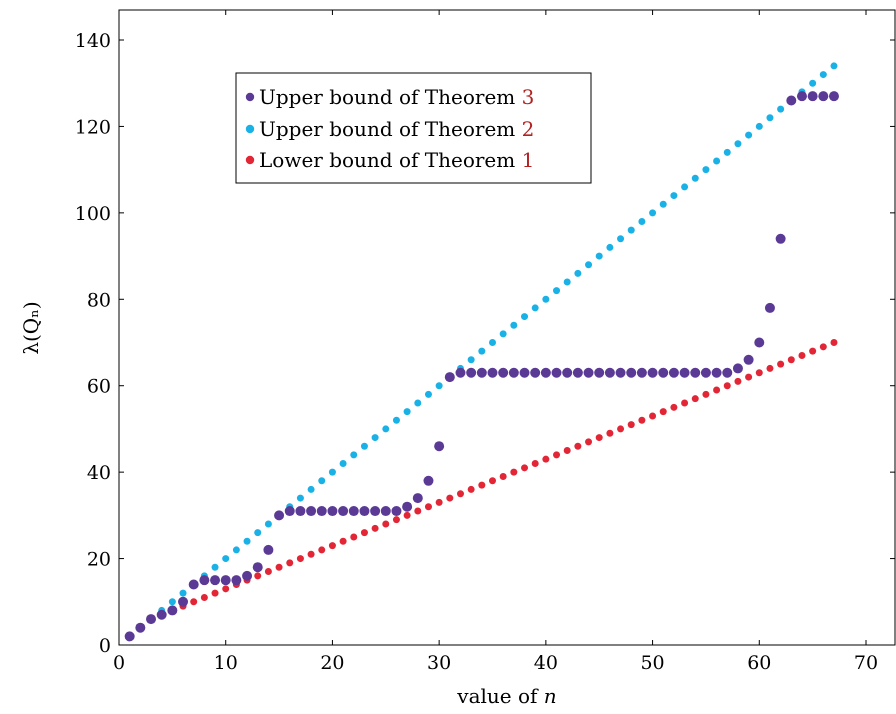 The height and width of the screenshot is (714, 896). What do you see at coordinates (31, 327) in the screenshot?
I see `y-axis-label: λ(Qₙ)` at bounding box center [31, 327].